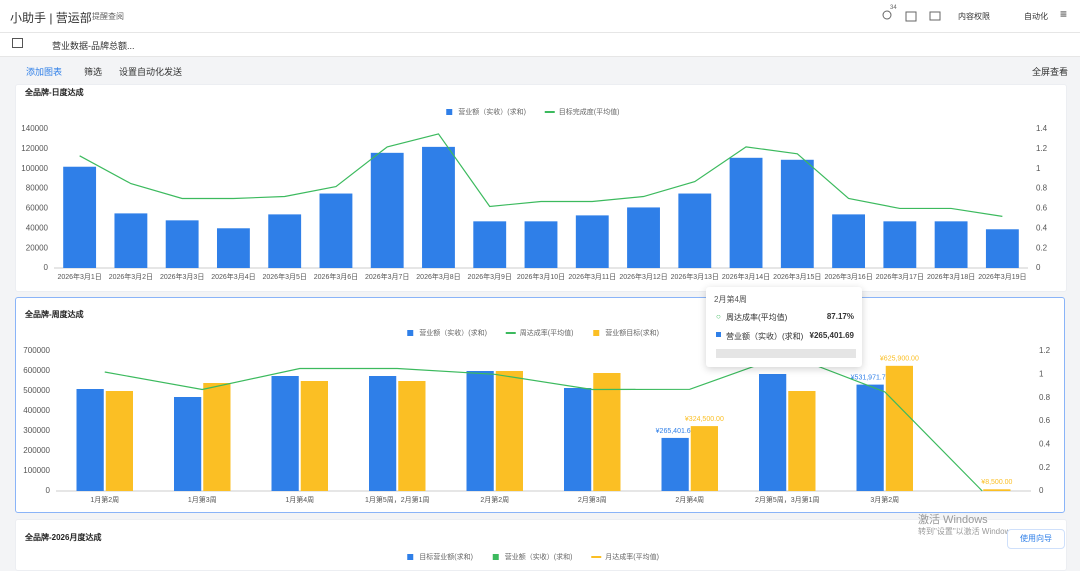 The image size is (1080, 571). Describe the element at coordinates (446, 556) in the screenshot. I see `legend-label: 目标营业额(求和)` at that location.